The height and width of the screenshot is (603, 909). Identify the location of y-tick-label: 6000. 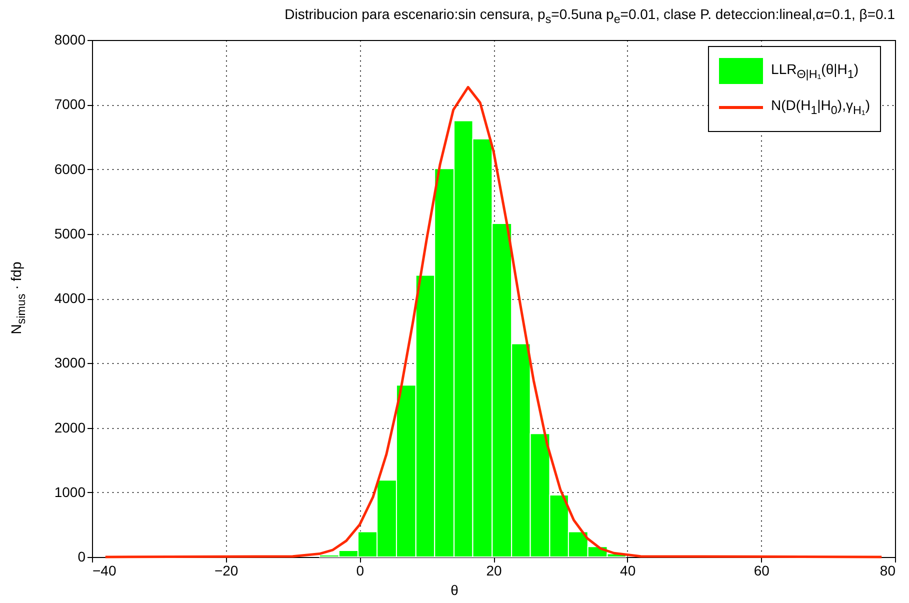
(70, 168).